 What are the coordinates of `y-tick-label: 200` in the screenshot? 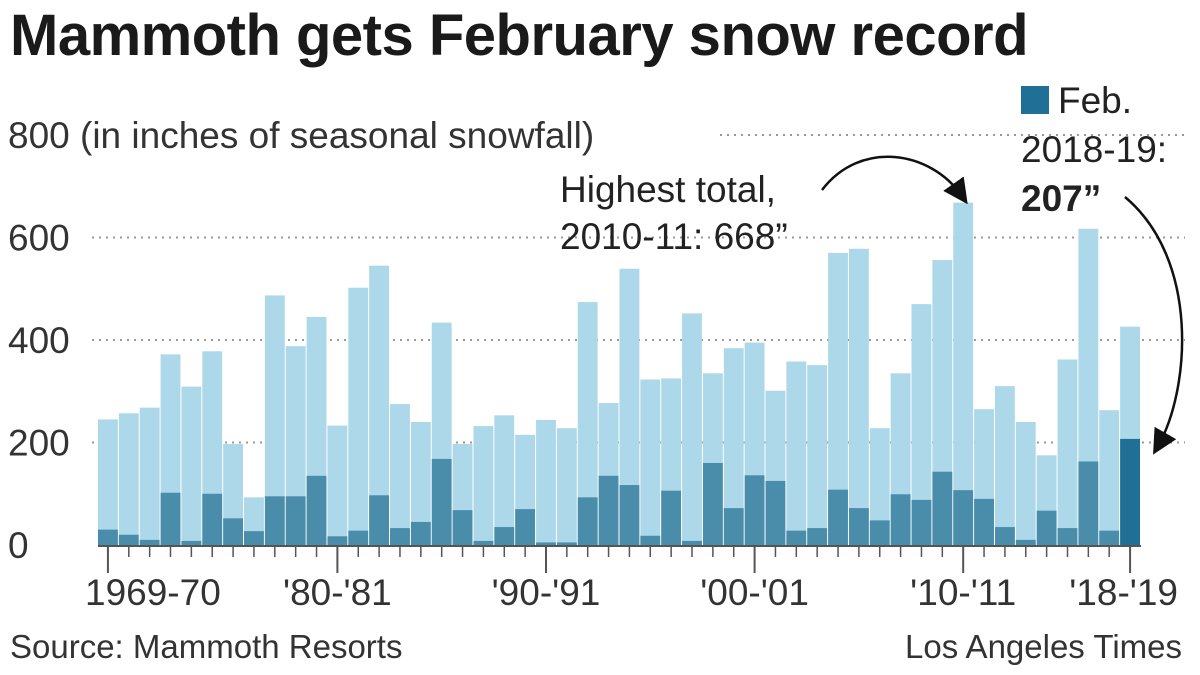 It's located at (39, 443).